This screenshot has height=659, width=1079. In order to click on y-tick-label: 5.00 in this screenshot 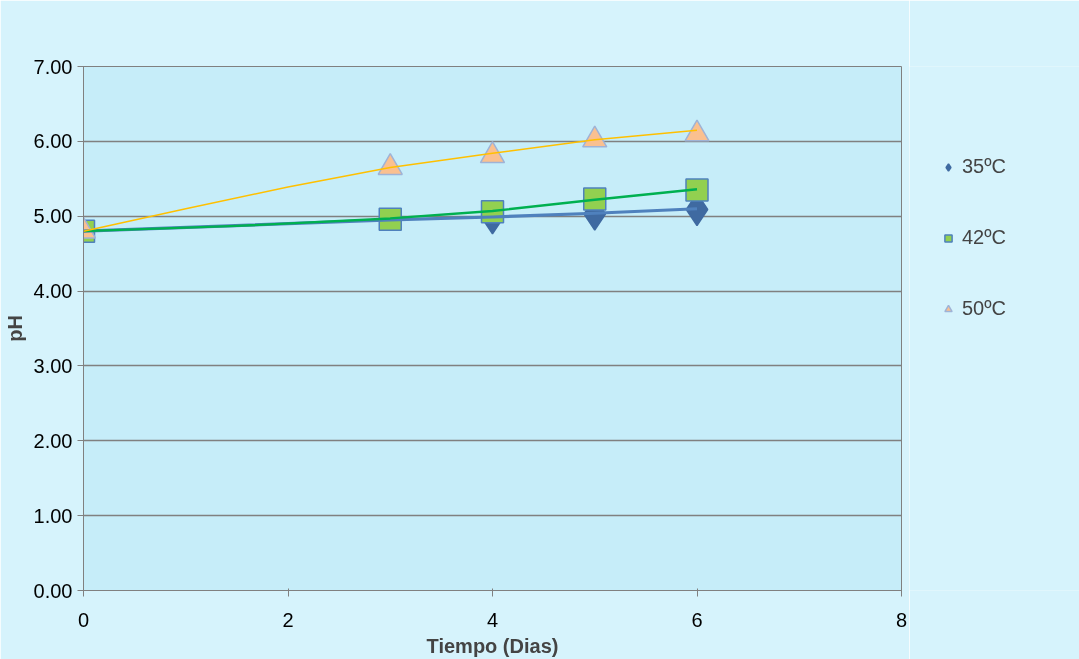, I will do `click(53, 216)`.